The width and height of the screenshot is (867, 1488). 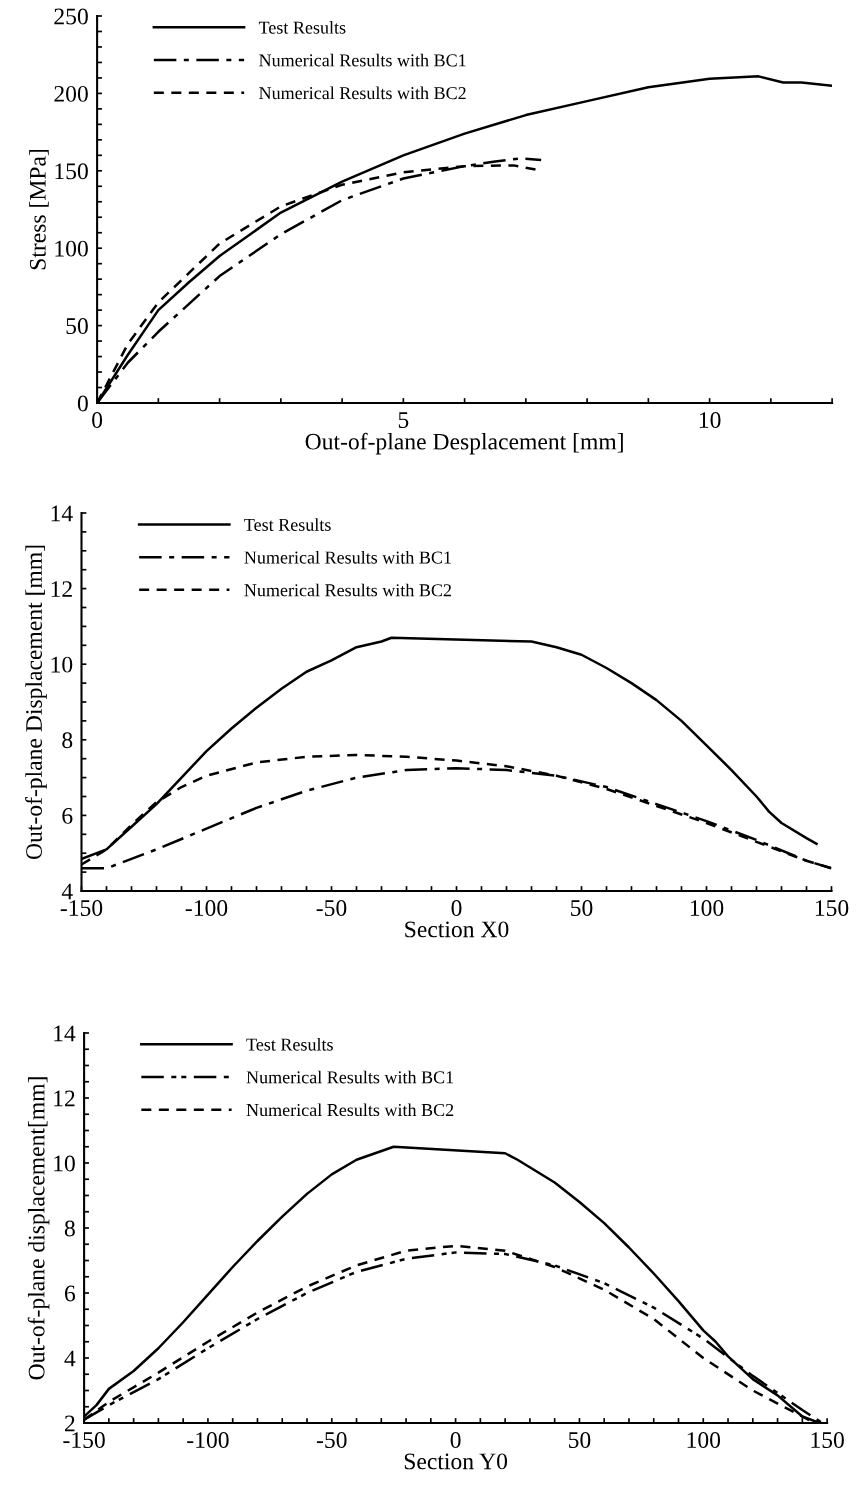 What do you see at coordinates (456, 1461) in the screenshot?
I see `x-axis-title: Section Y0` at bounding box center [456, 1461].